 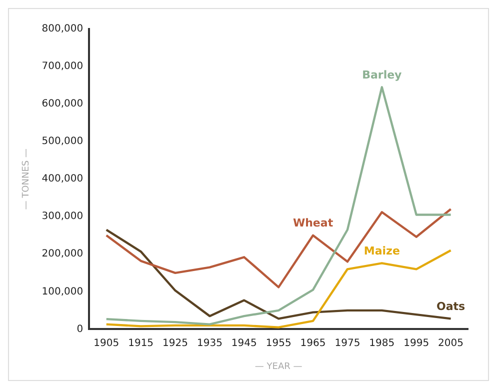 I want to click on y-tick-label: 600,000, so click(x=63, y=104).